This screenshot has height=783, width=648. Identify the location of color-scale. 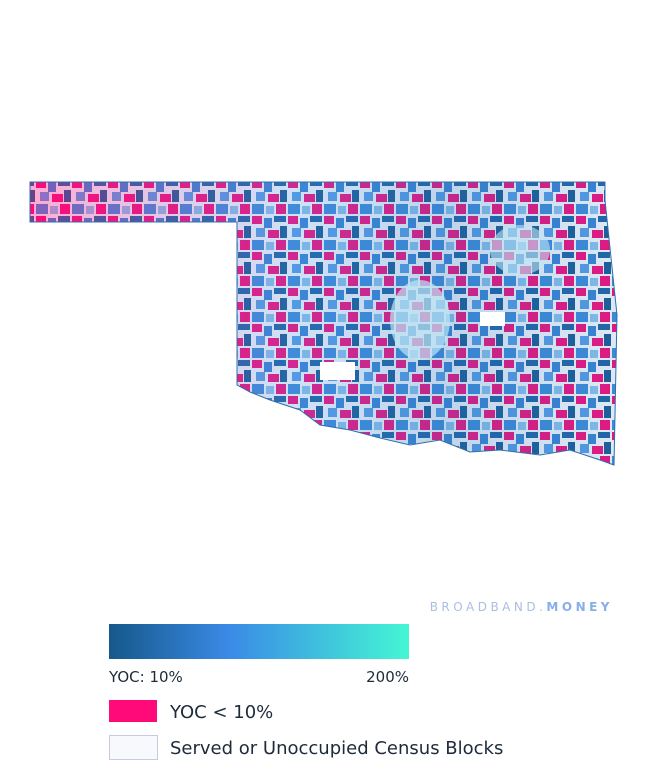
(259, 641).